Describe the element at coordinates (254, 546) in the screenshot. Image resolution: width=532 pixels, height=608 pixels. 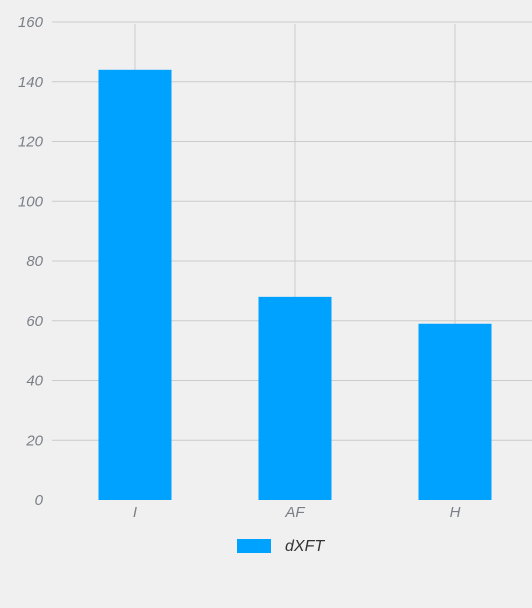
I see `legend-swatch-dxft` at that location.